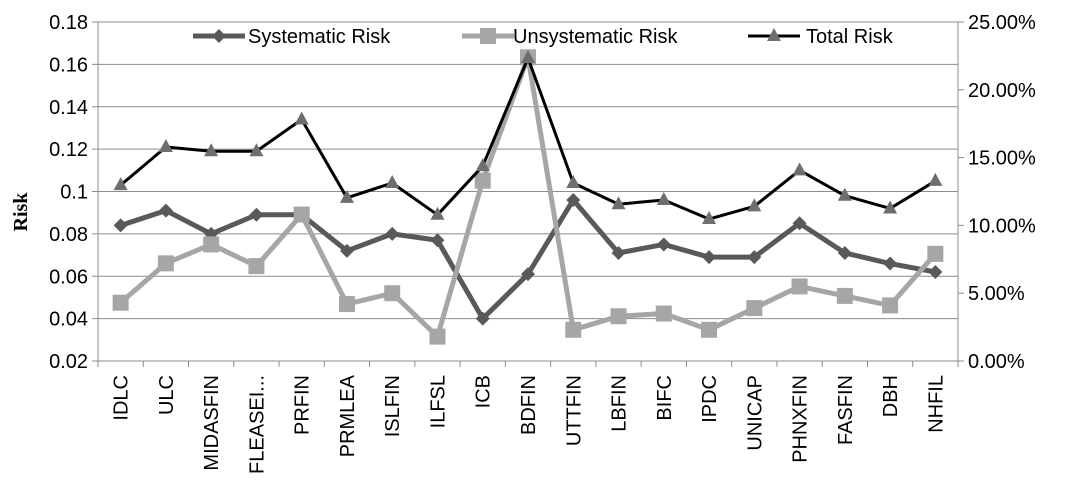  What do you see at coordinates (303, 405) in the screenshot?
I see `x-tick-label: PRFIN` at bounding box center [303, 405].